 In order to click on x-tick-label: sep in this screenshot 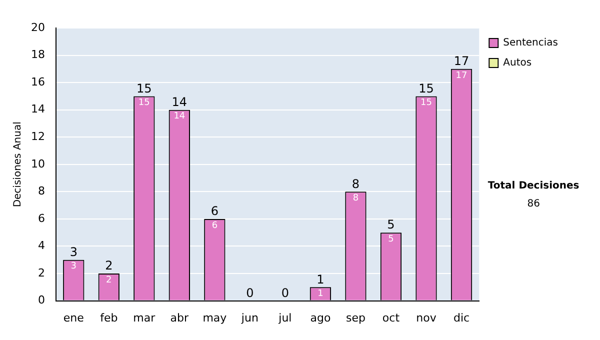, I will do `click(356, 317)`.